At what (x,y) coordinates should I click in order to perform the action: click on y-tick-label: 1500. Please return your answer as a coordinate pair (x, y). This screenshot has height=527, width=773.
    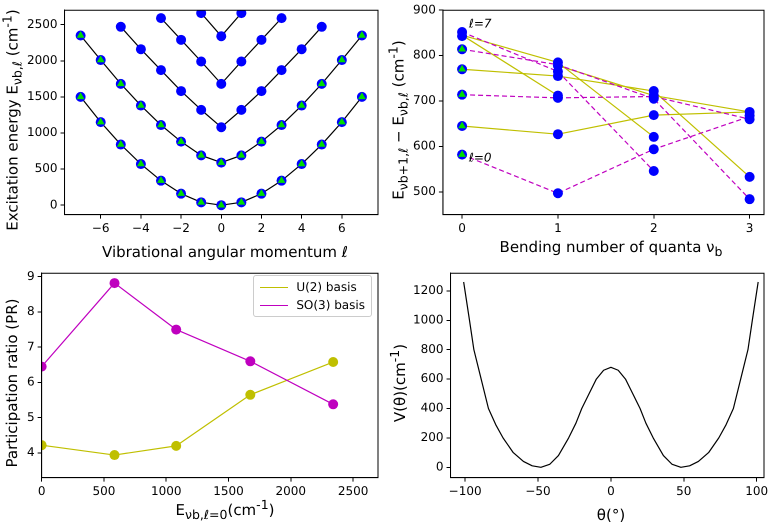
    Looking at the image, I should click on (42, 95).